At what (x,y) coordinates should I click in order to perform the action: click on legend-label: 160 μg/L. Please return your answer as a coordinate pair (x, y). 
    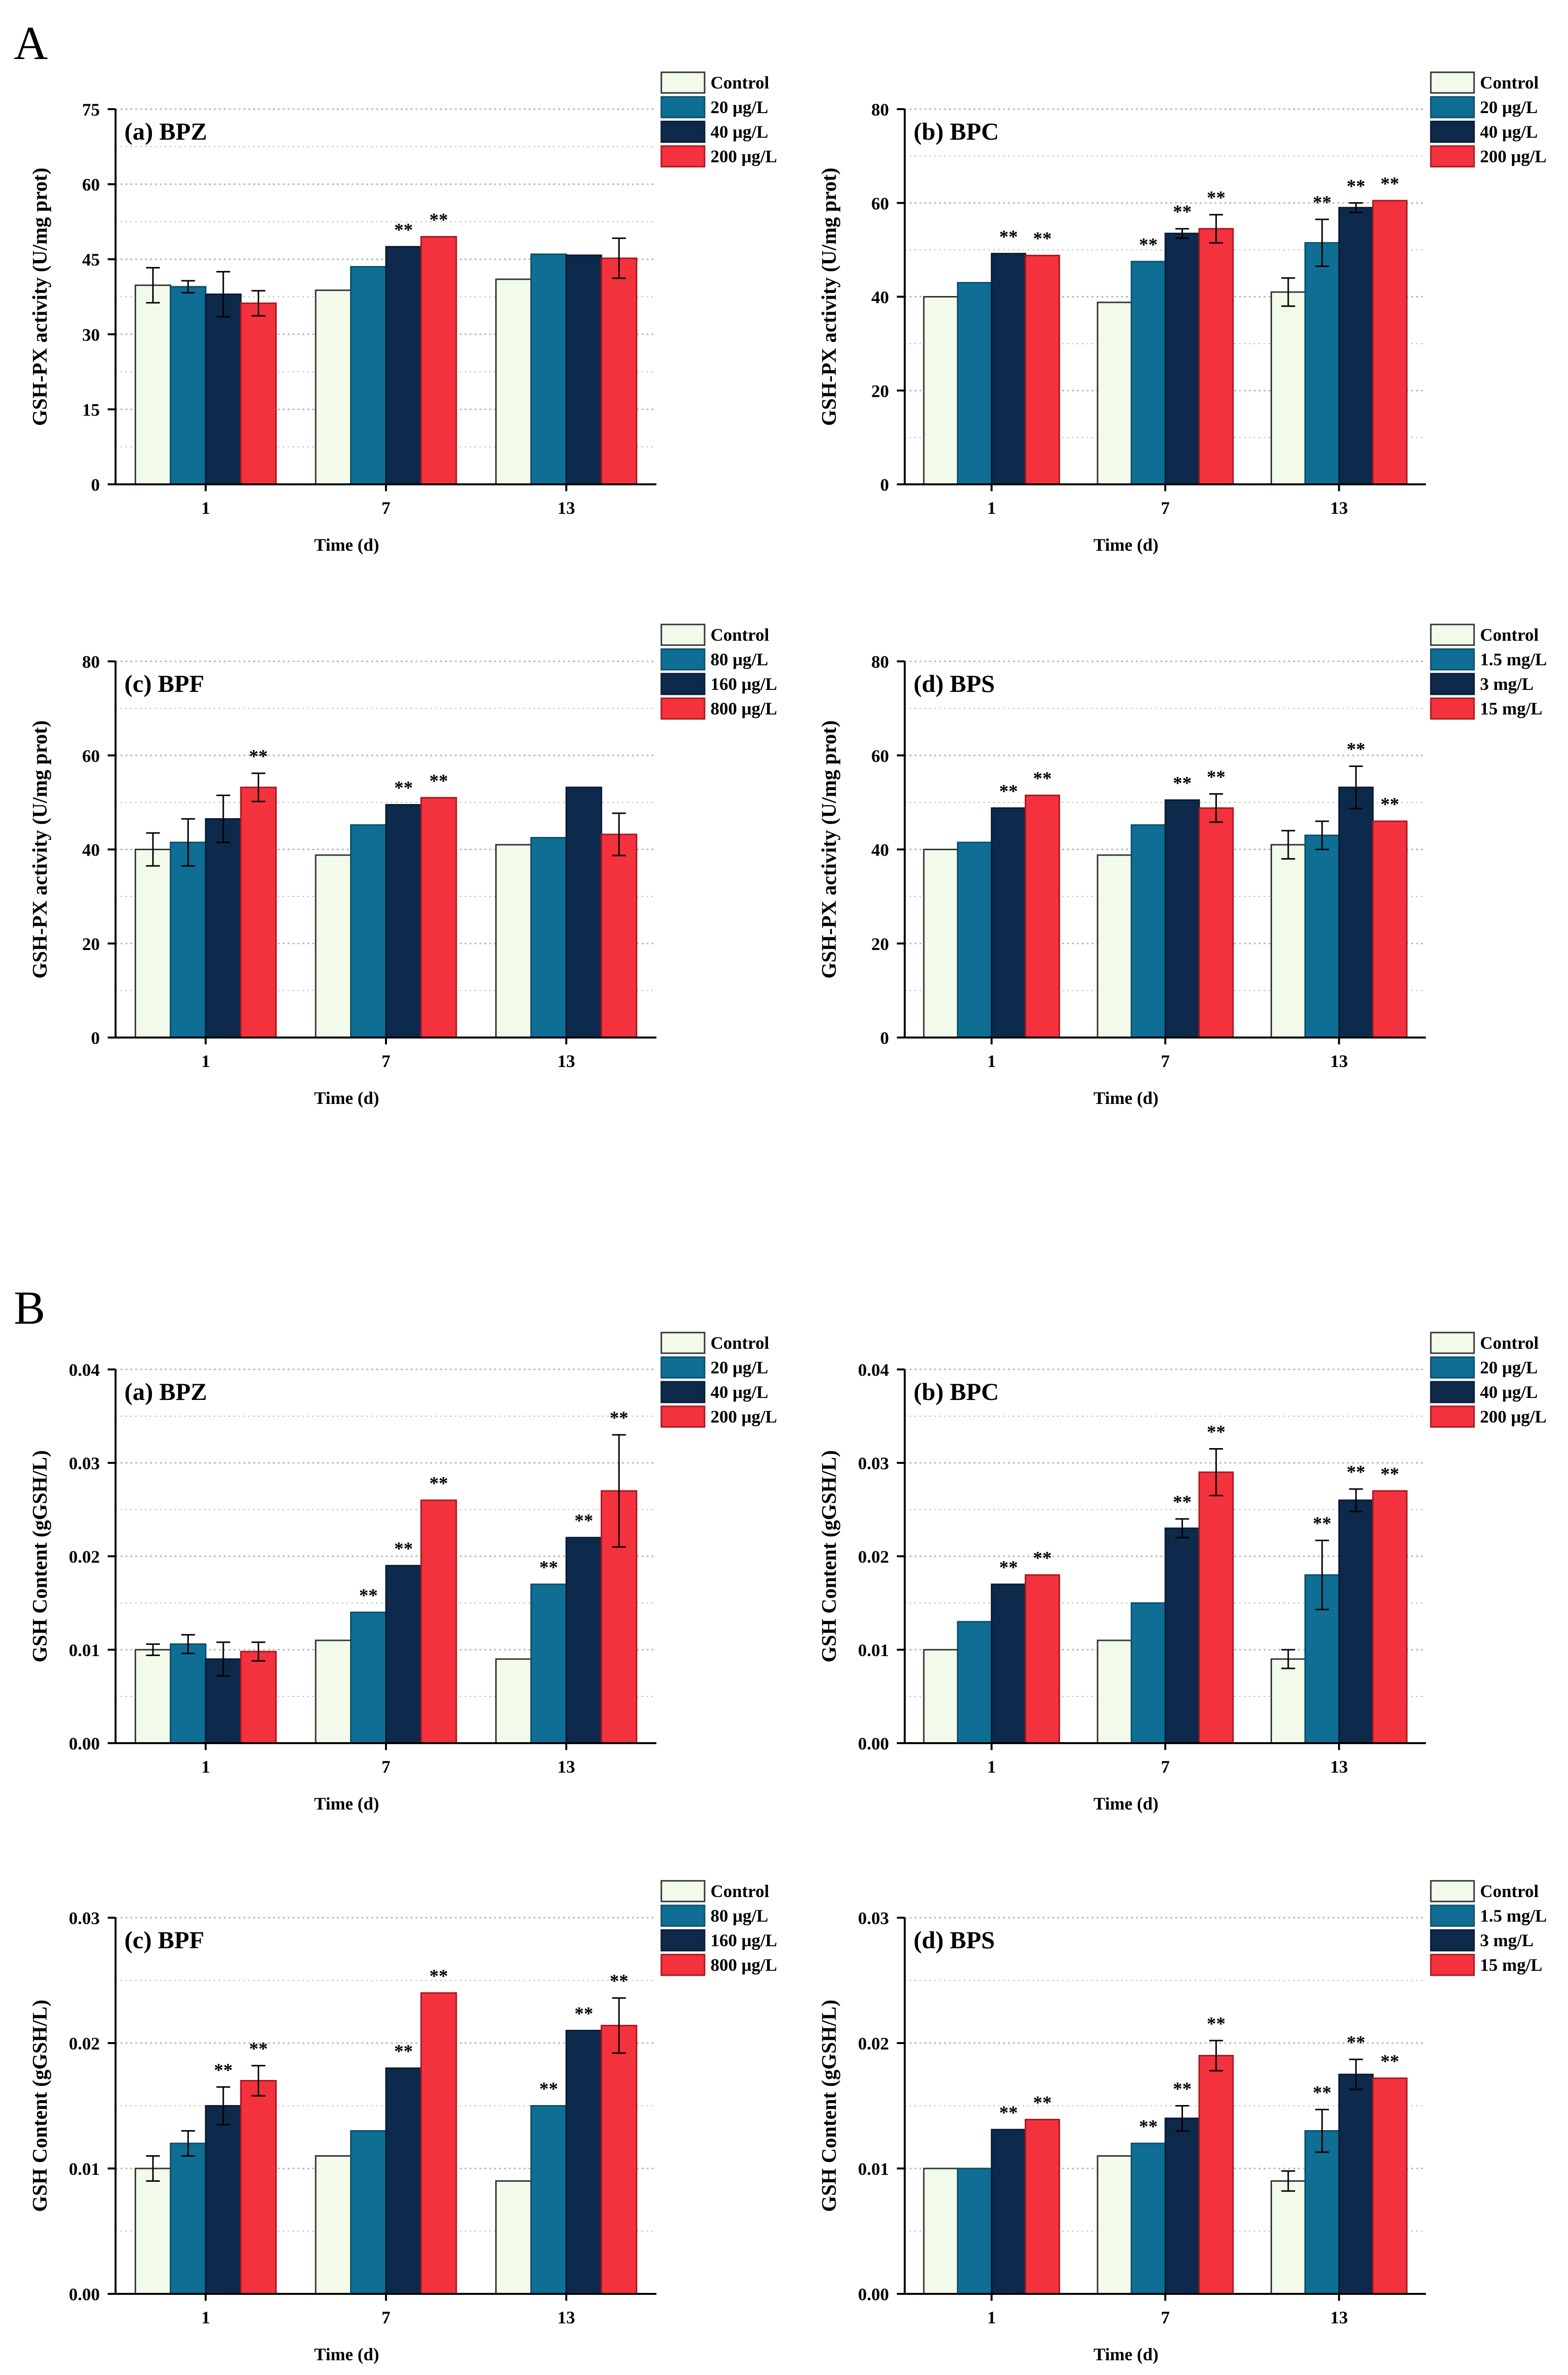
    Looking at the image, I should click on (743, 684).